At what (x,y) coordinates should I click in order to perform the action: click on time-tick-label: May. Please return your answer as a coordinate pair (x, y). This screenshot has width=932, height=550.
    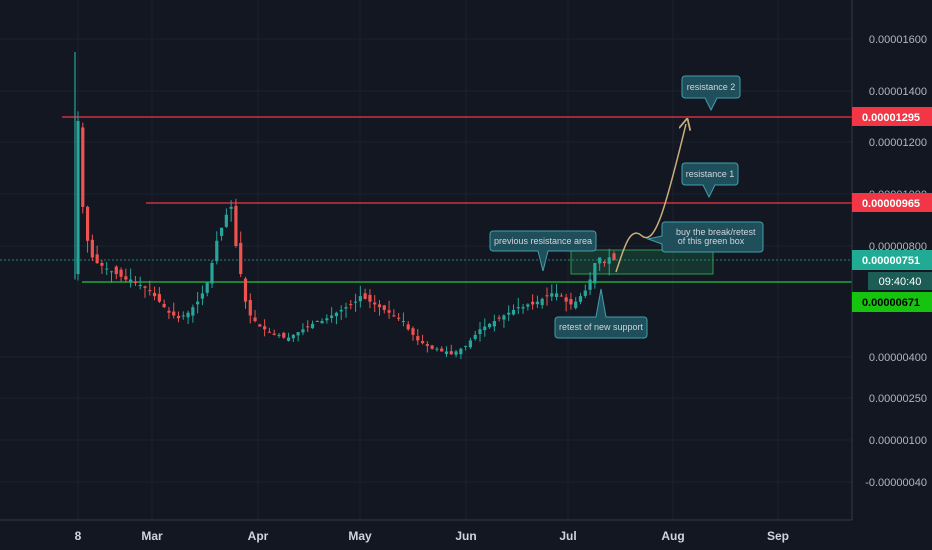
    Looking at the image, I should click on (360, 536).